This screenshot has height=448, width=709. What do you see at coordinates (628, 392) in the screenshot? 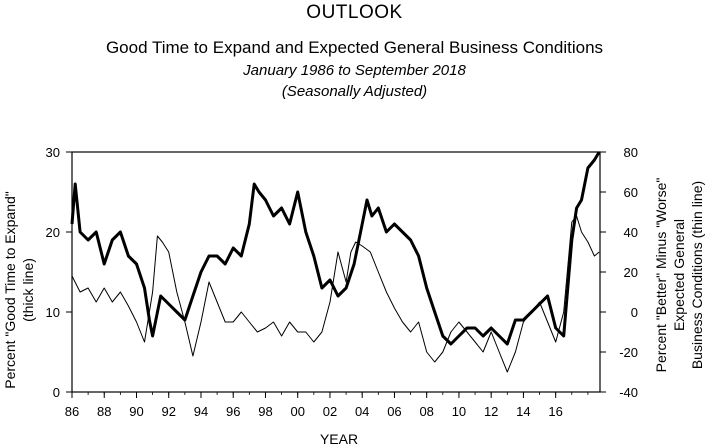
I see `right-tick-label: -40` at bounding box center [628, 392].